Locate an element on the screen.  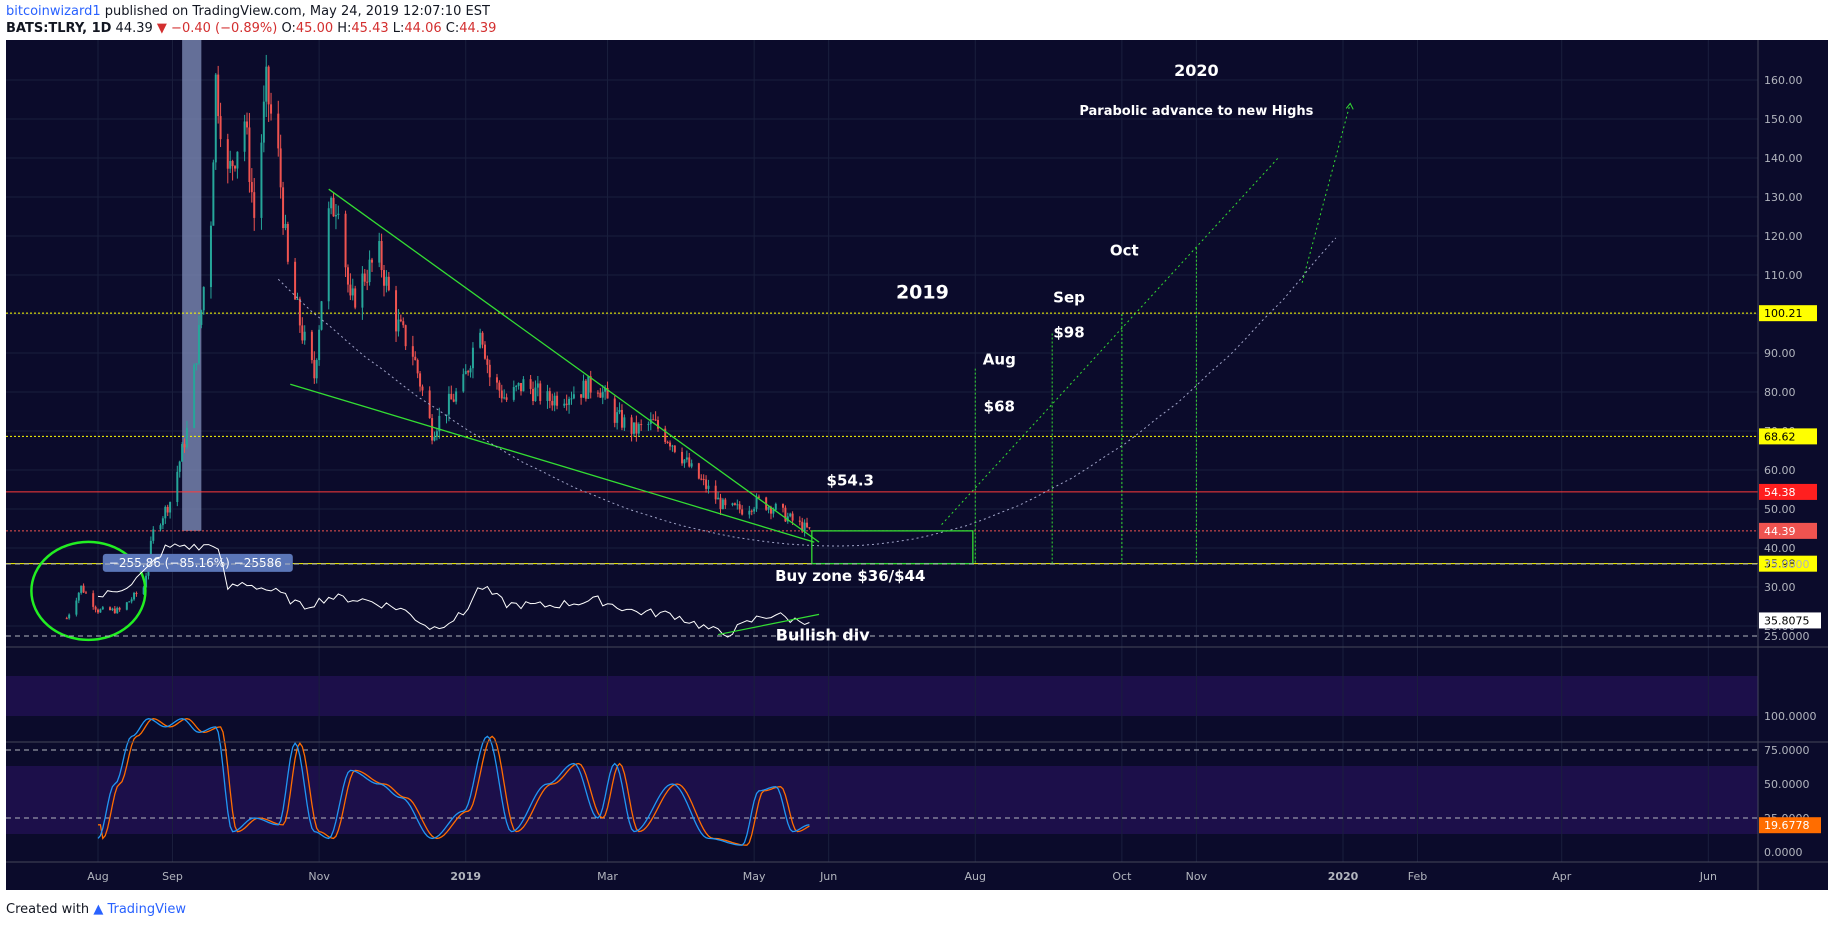
time-tick-label: Oct is located at coordinates (1122, 876).